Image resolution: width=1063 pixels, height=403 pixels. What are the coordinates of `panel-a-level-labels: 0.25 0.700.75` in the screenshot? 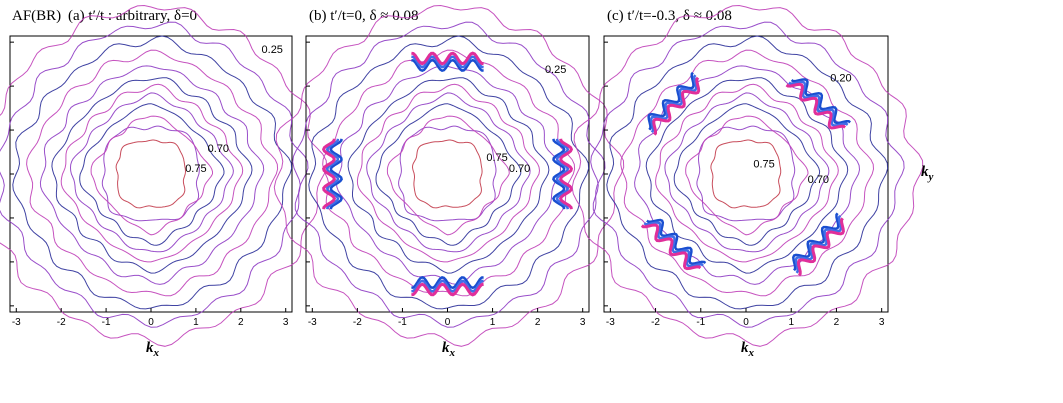 It's located at (234, 109).